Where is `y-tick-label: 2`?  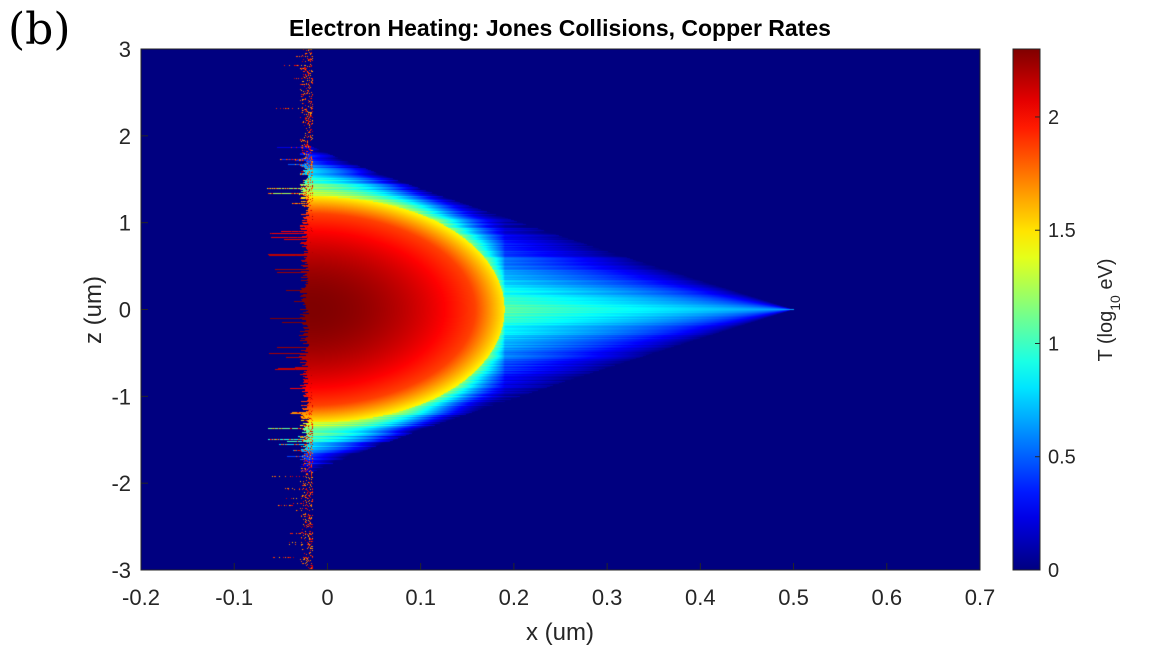 y-tick-label: 2 is located at coordinates (125, 136).